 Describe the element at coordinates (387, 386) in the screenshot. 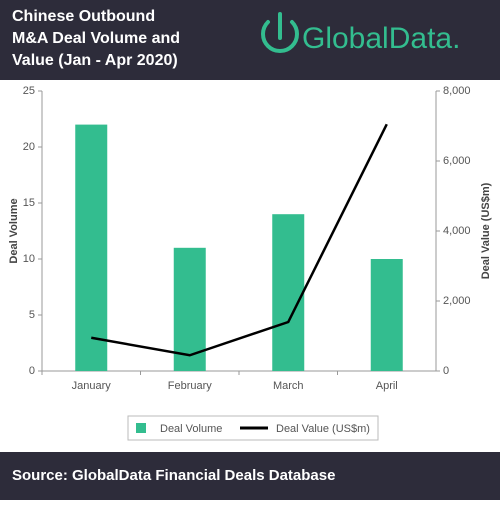

I see `x-tick-label: April` at that location.